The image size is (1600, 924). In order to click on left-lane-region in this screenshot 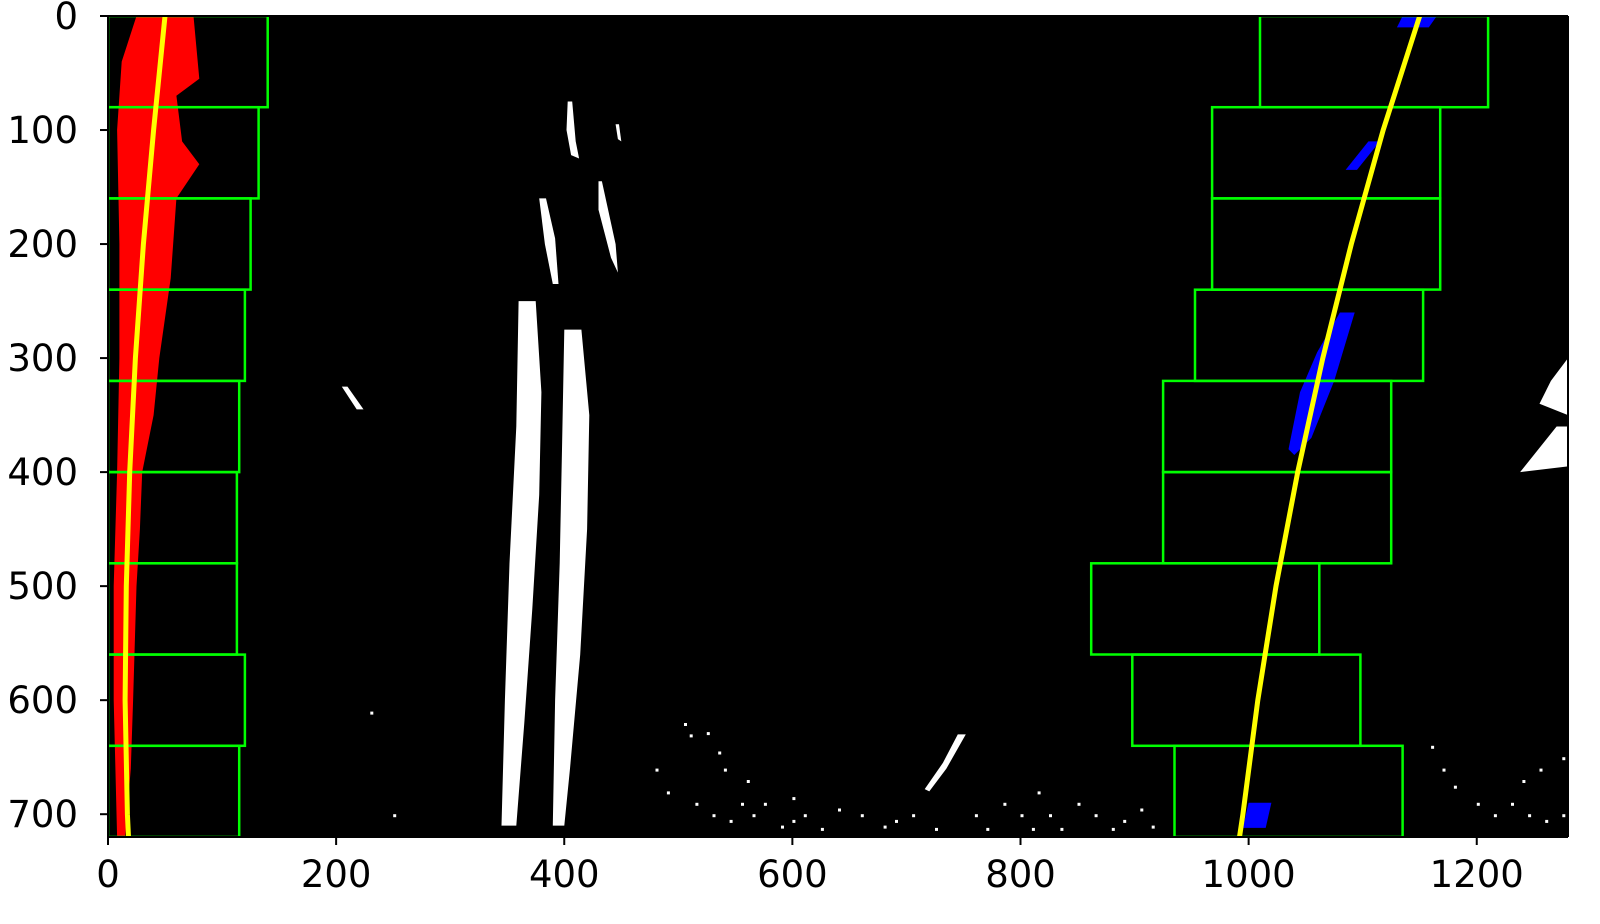, I will do `click(156, 426)`.